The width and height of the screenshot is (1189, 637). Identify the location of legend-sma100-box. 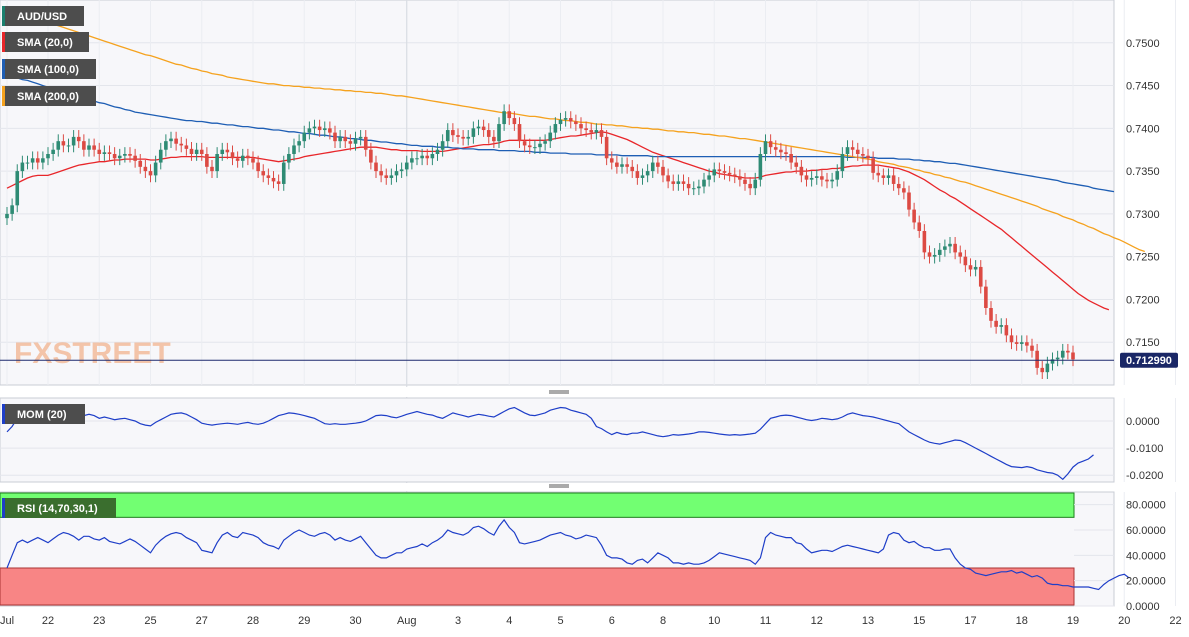
(49, 69).